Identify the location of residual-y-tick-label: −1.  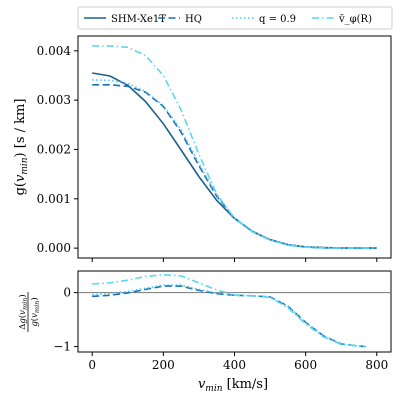
(62, 347).